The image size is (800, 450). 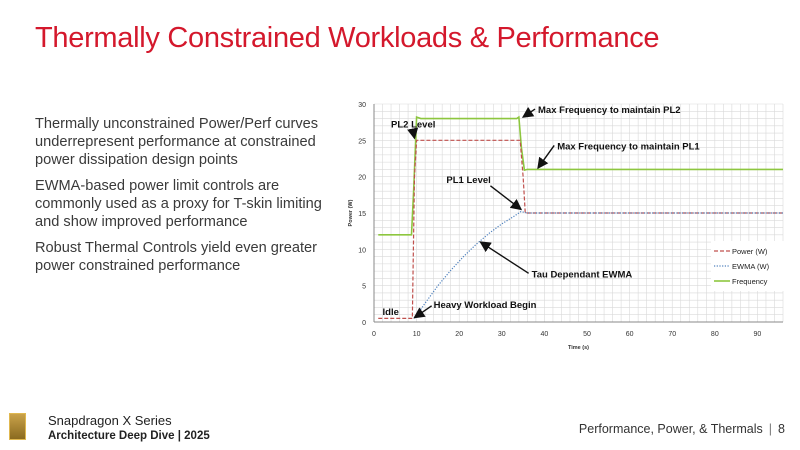 What do you see at coordinates (364, 323) in the screenshot?
I see `y-tick-label: 0` at bounding box center [364, 323].